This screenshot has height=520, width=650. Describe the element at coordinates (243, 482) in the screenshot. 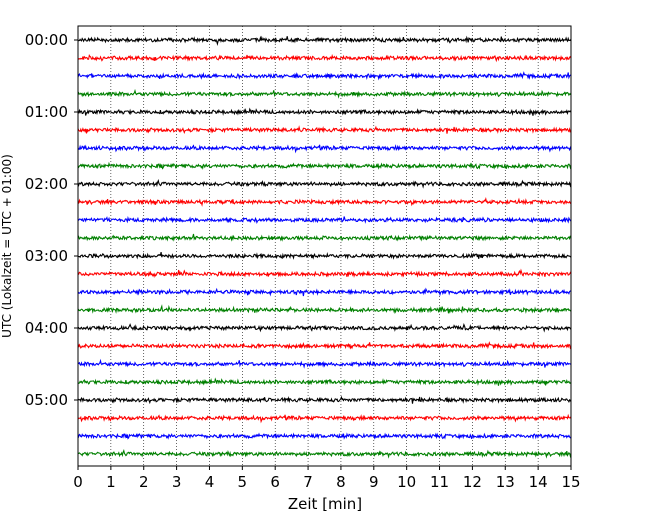

I see `x-tick-label: 5` at that location.